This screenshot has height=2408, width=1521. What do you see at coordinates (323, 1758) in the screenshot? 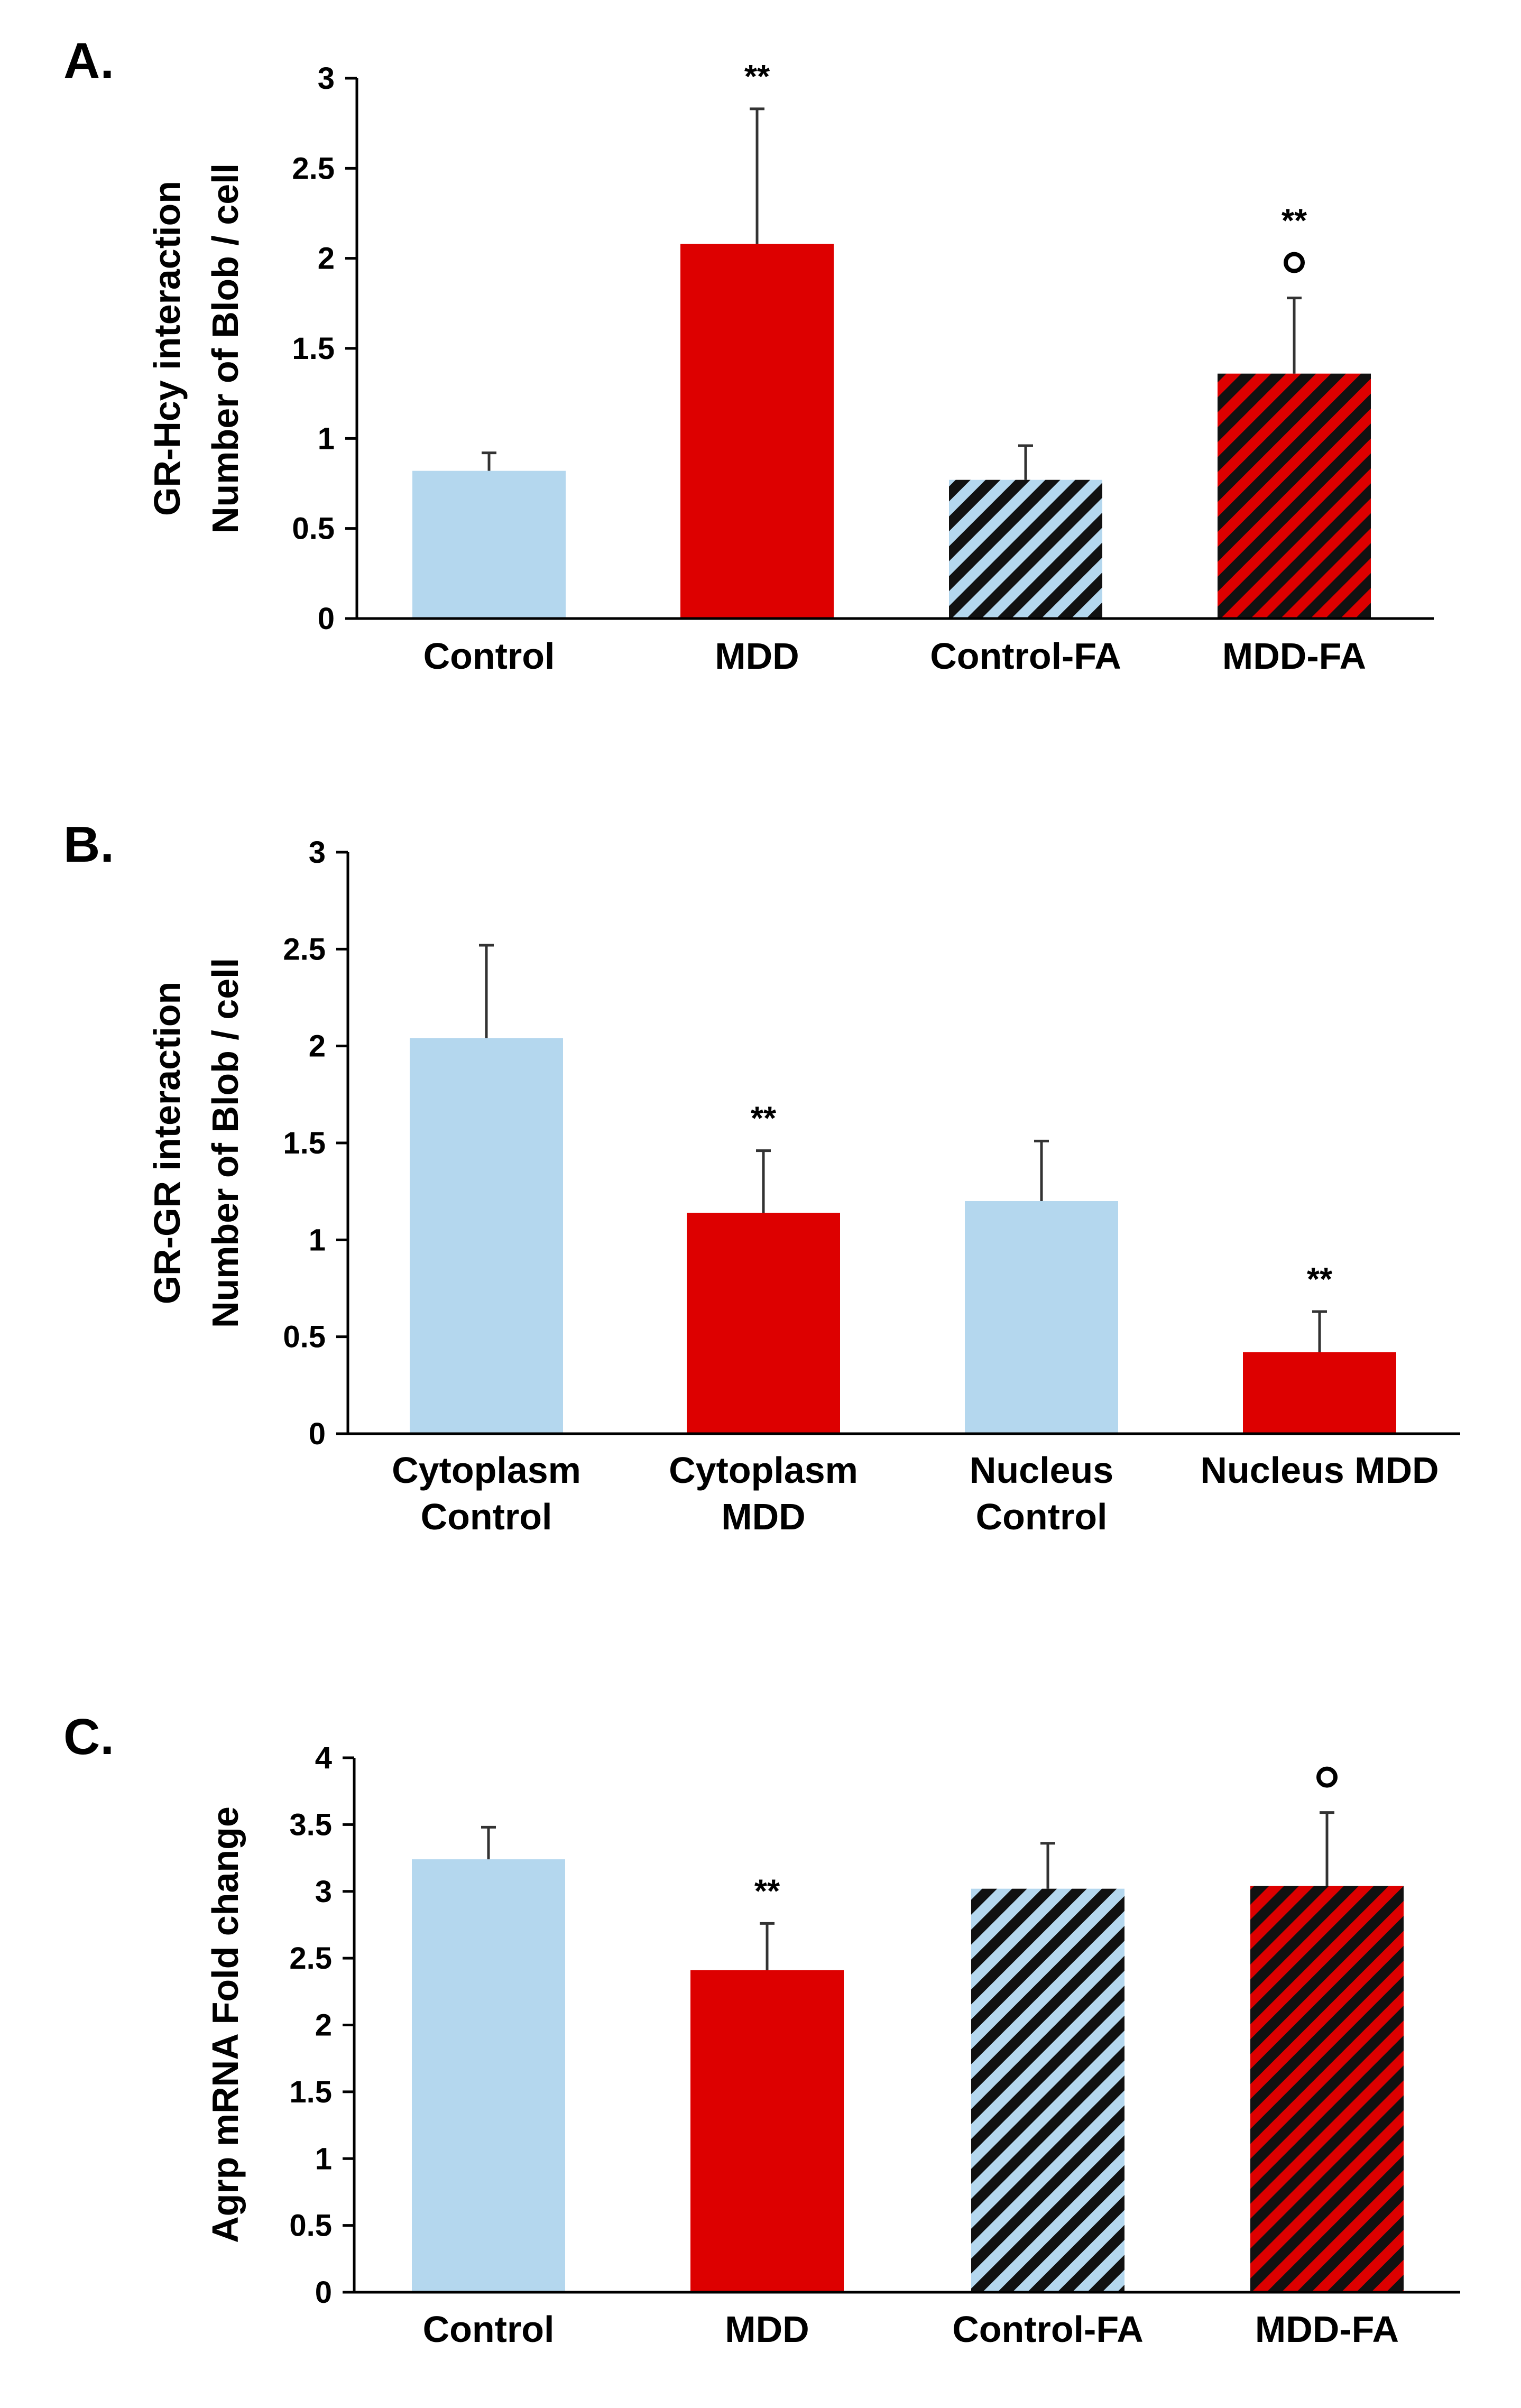
I see `y-tick-label: 4` at bounding box center [323, 1758].